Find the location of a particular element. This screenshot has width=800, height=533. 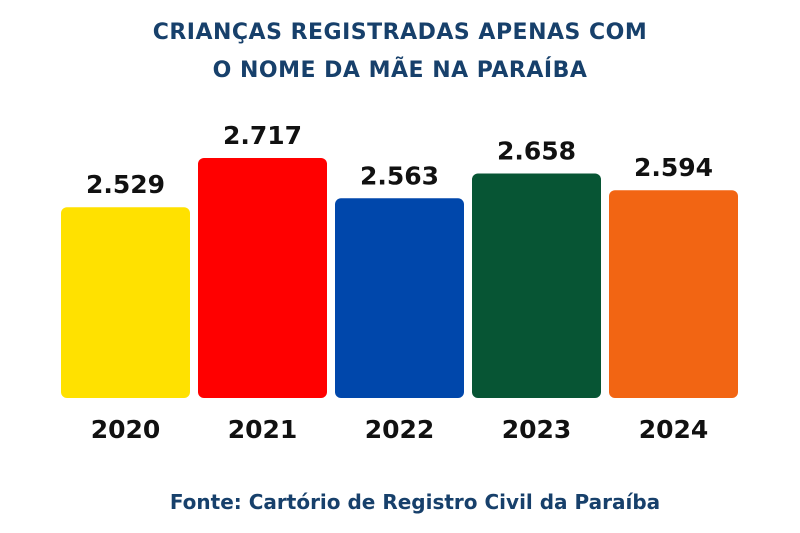

bar-2021 is located at coordinates (262, 278).